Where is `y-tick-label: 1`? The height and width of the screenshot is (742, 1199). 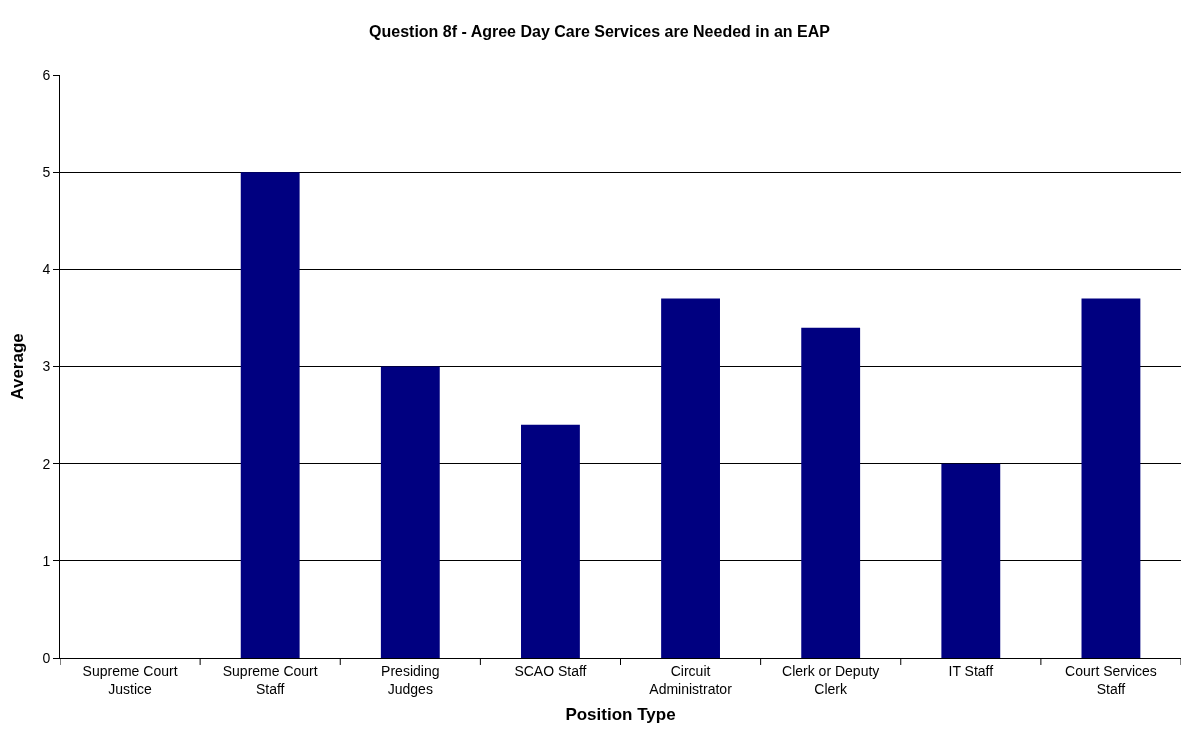 y-tick-label: 1 is located at coordinates (46, 560).